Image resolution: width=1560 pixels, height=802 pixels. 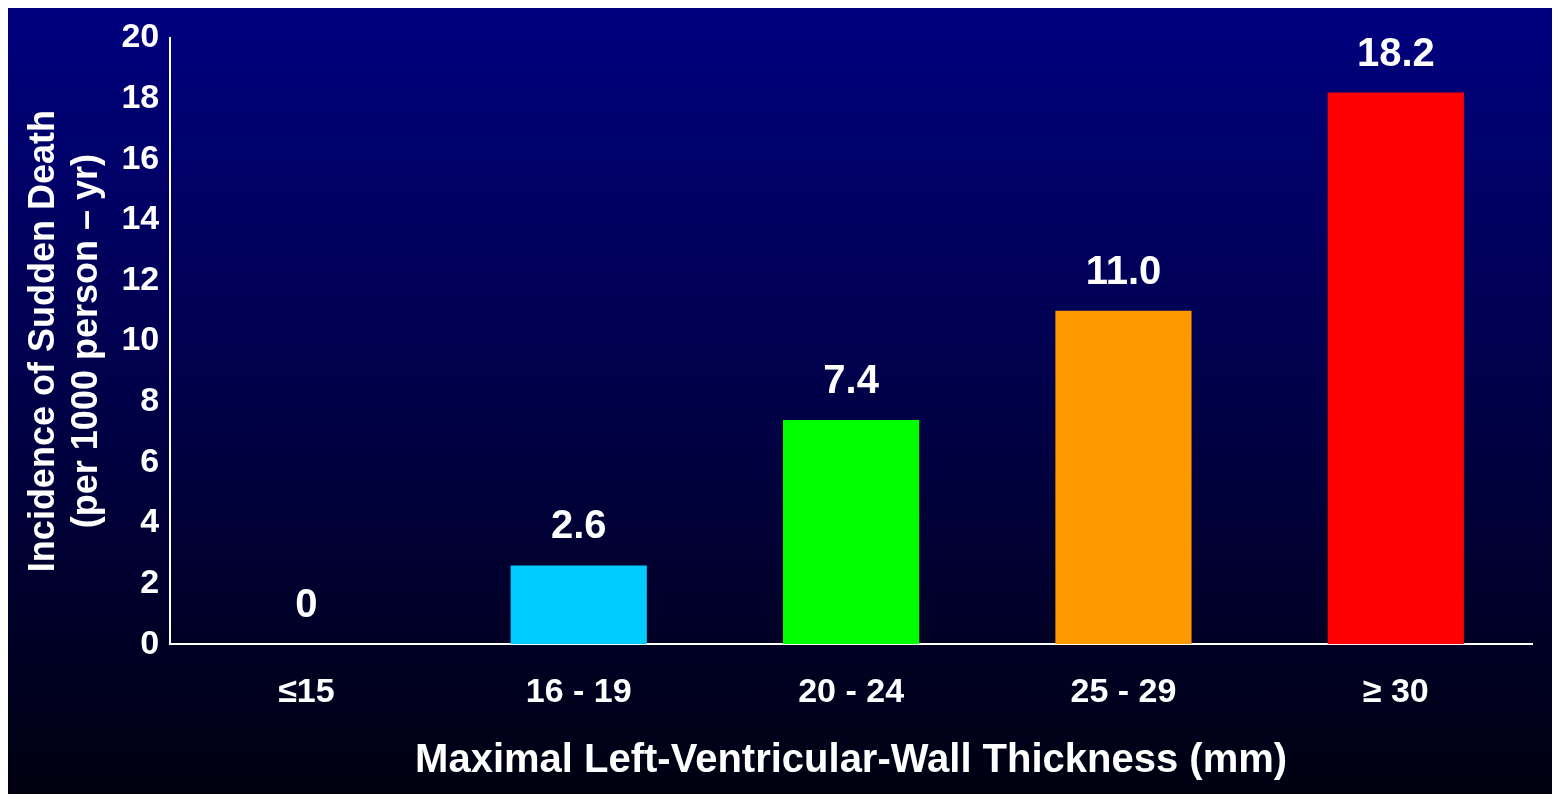 What do you see at coordinates (1395, 51) in the screenshot?
I see `data-label: 18.2` at bounding box center [1395, 51].